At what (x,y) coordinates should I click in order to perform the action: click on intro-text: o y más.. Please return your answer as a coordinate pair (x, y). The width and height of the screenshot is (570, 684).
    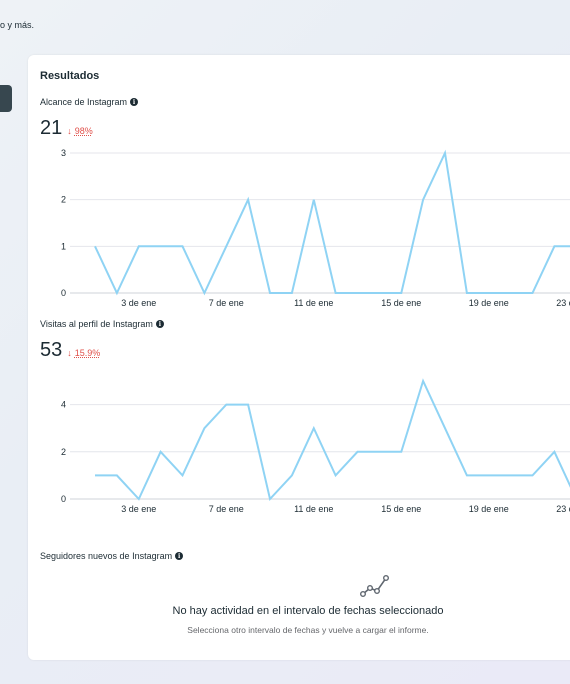
    Looking at the image, I should click on (17, 25).